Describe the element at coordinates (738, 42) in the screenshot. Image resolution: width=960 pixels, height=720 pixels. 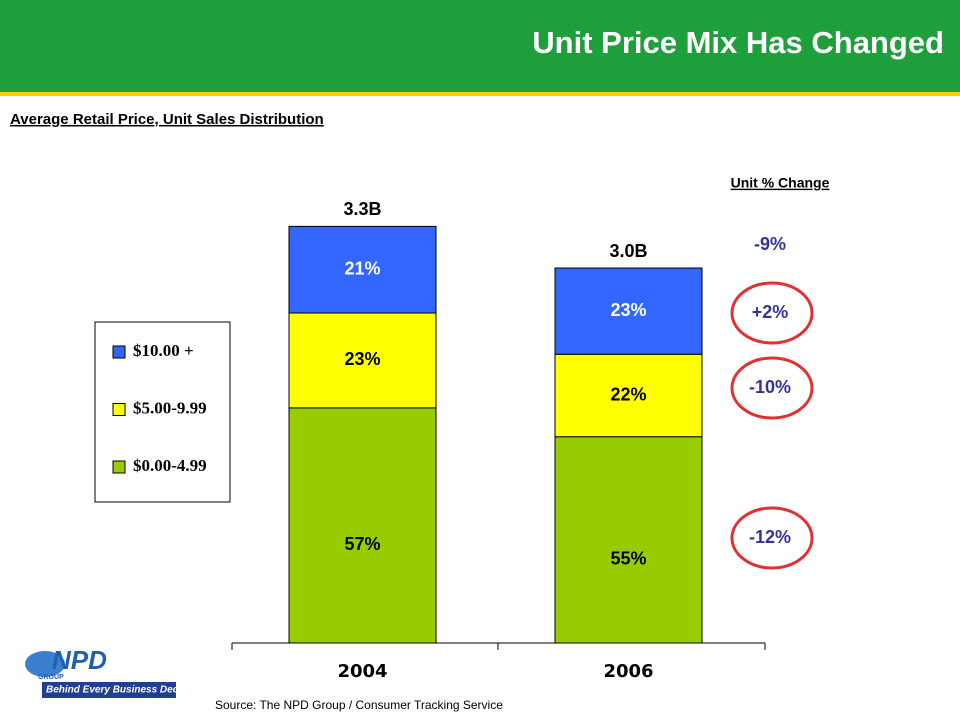
I see `slide-title: Unit Price Mix Has Changed` at that location.